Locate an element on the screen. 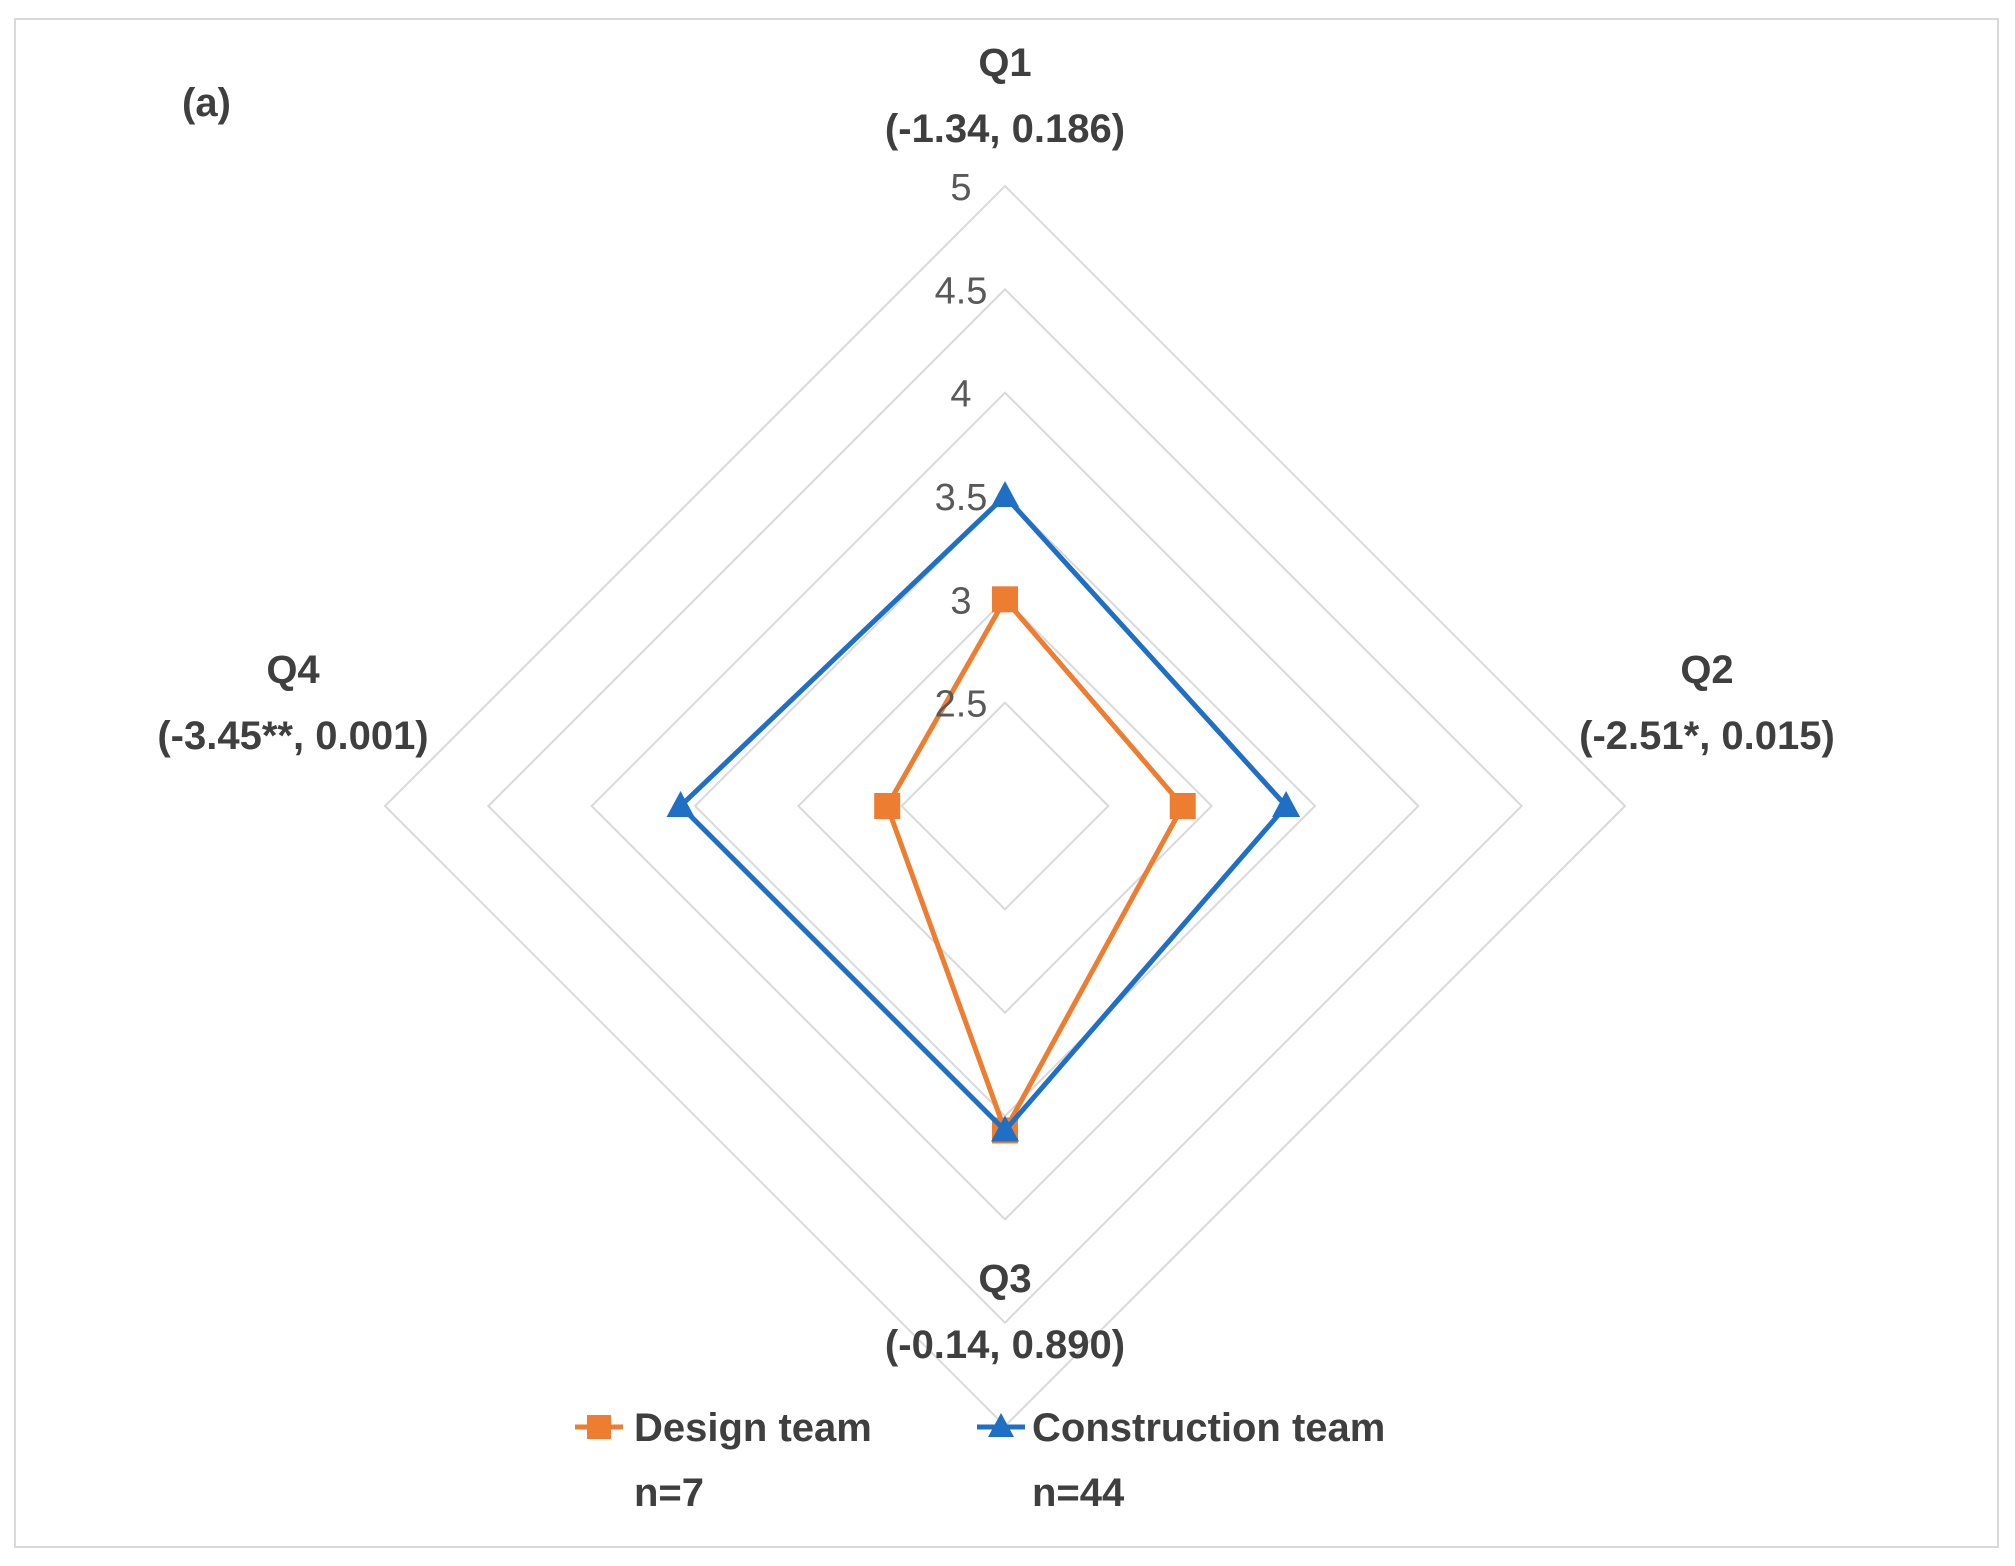  legend-n-design-team: n=7 is located at coordinates (669, 1493).